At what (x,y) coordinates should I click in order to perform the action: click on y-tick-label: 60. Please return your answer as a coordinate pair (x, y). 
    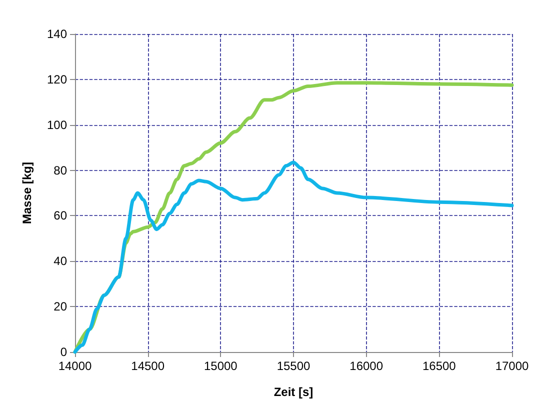
    Looking at the image, I should click on (61, 215).